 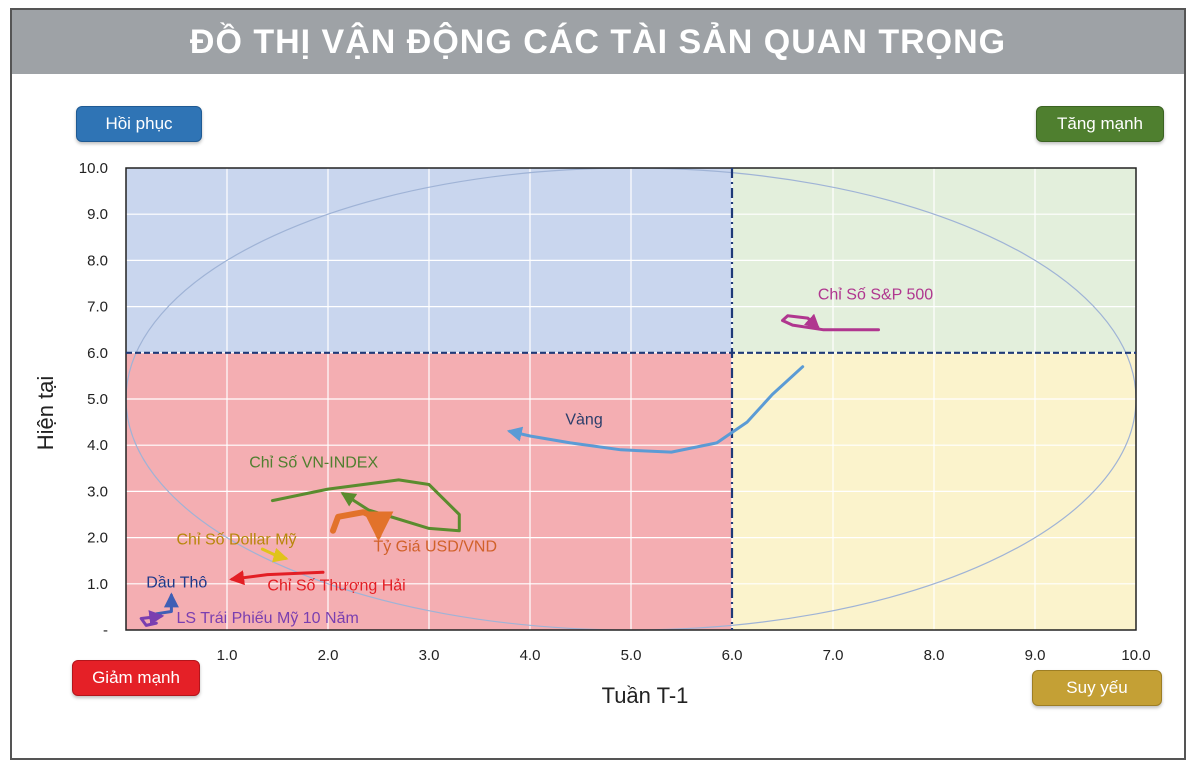 I want to click on x-tick-label: 8.0, so click(x=934, y=655).